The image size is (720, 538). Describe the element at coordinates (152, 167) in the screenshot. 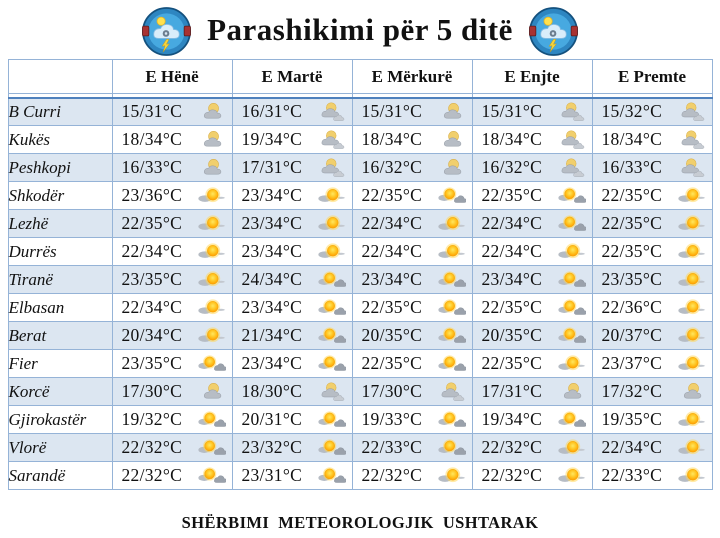

I see `temperature-value: 16/33°C` at that location.